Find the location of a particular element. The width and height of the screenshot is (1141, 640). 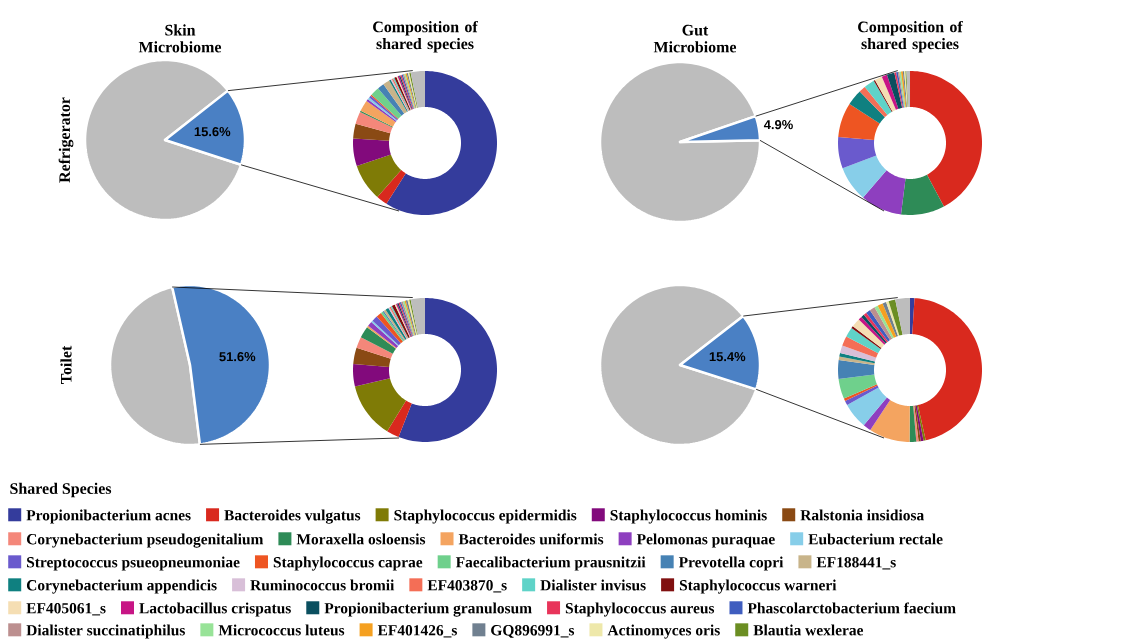

legend-label: EF405061_s is located at coordinates (66, 609).